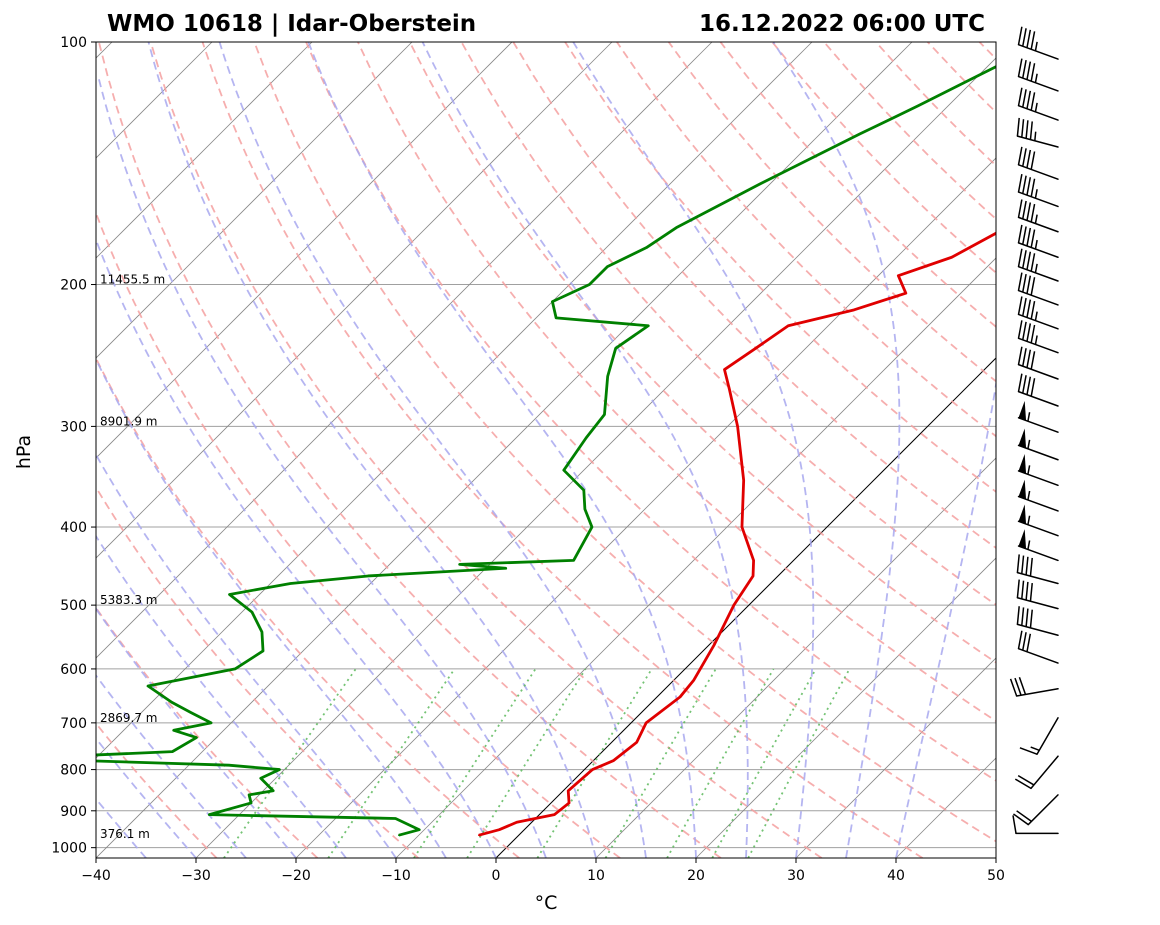 This screenshot has height=925, width=1160. Describe the element at coordinates (129, 421) in the screenshot. I see `height-label: 8901.9 m` at that location.